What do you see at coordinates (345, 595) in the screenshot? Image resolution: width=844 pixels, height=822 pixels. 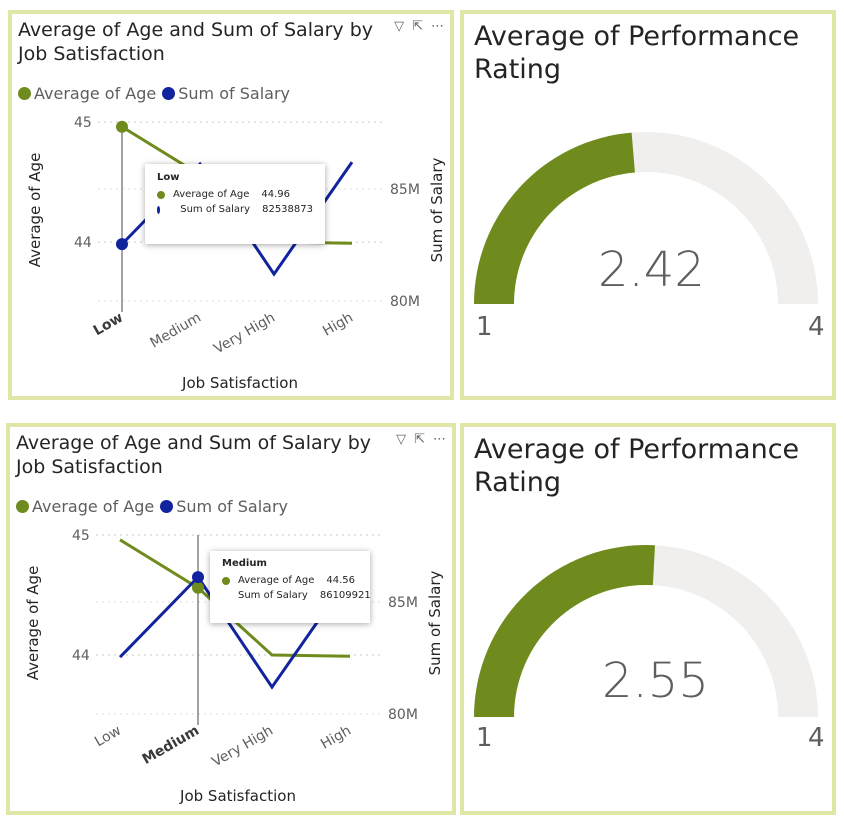 I see `tooltip-value-salary: 86109921` at bounding box center [345, 595].